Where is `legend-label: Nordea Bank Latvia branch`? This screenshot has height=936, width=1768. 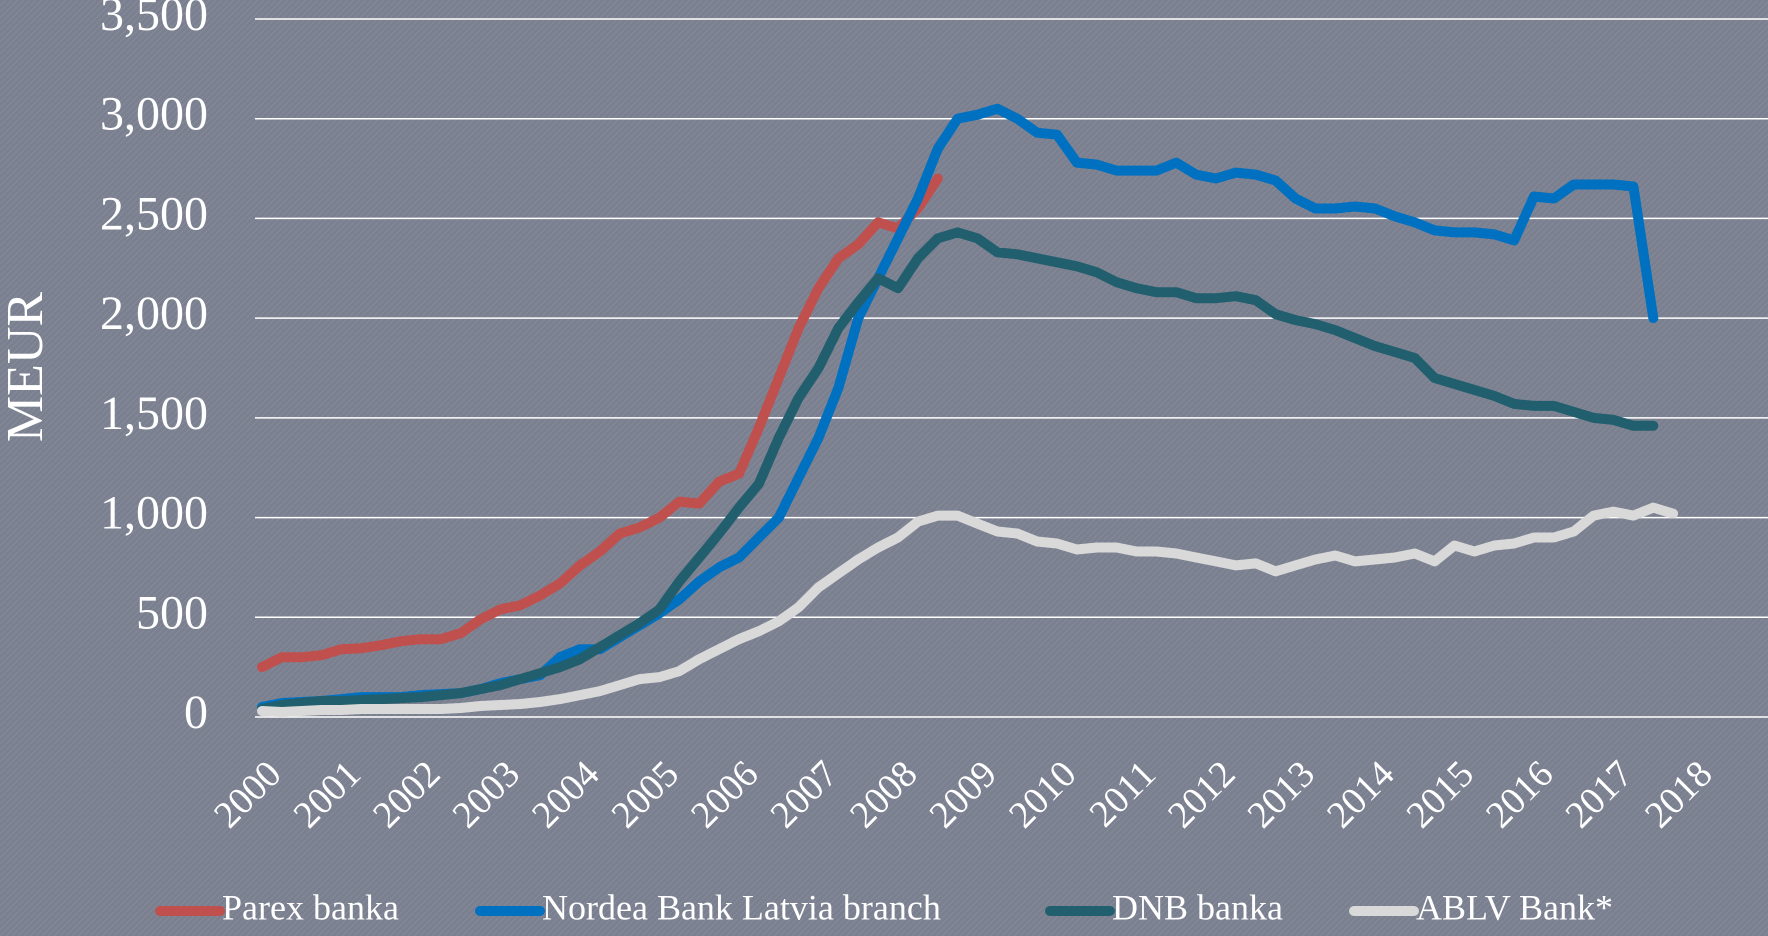
legend-label: Nordea Bank Latvia branch is located at coordinates (741, 907).